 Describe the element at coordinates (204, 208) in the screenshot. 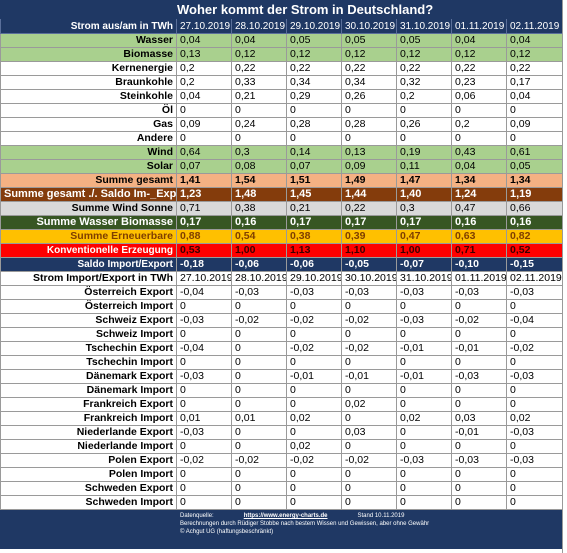

I see `cell-value: 0,71` at that location.